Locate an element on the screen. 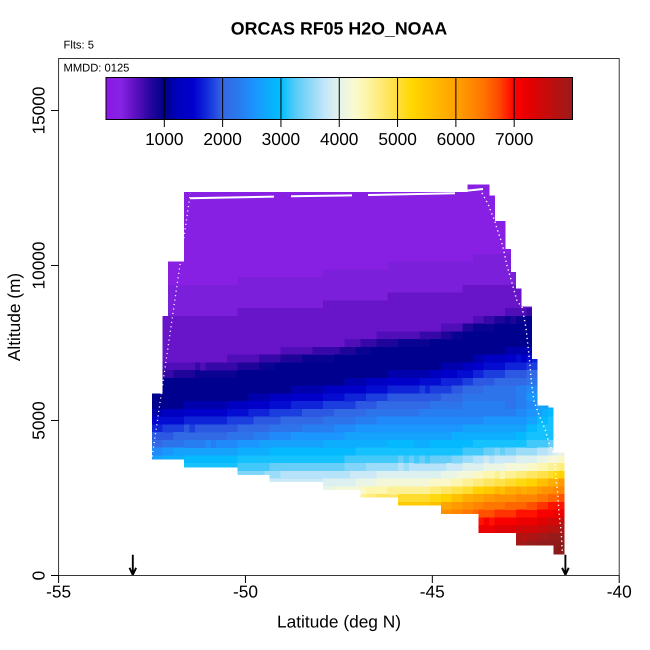 This screenshot has width=650, height=650. svg-text: 10000 is located at coordinates (39, 265).